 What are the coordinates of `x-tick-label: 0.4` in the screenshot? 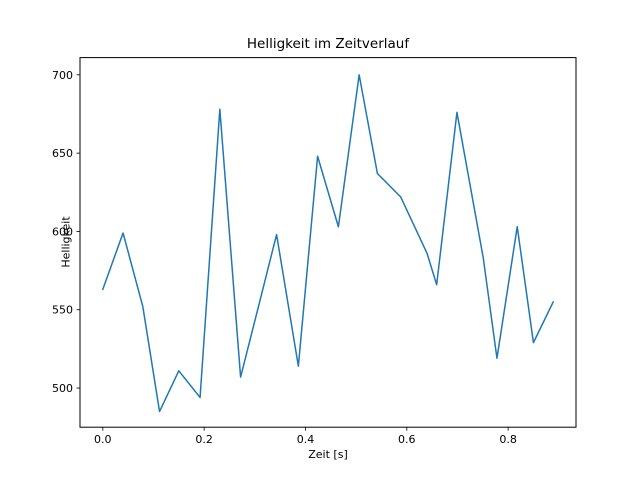 It's located at (306, 439).